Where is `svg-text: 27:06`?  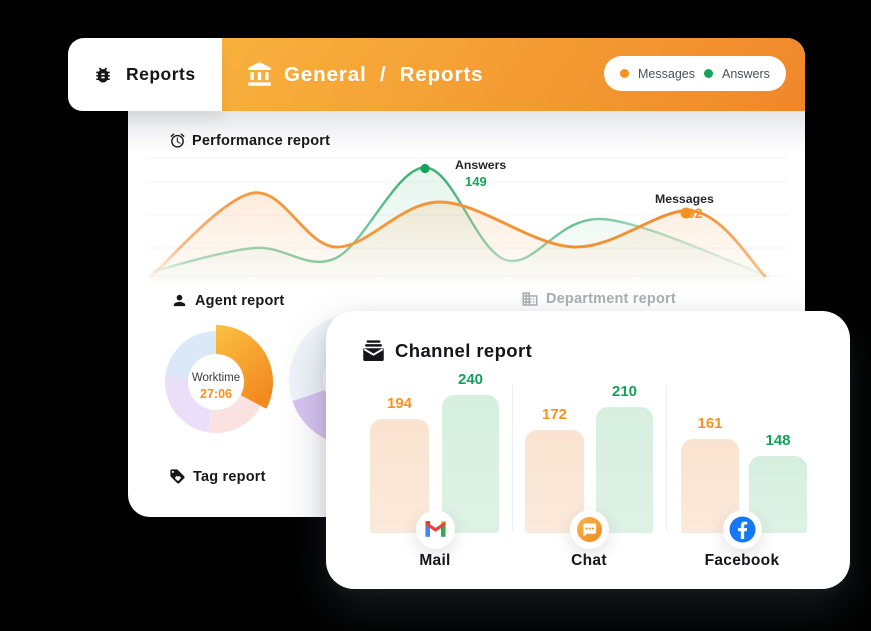
svg-text: 27:06 is located at coordinates (216, 394).